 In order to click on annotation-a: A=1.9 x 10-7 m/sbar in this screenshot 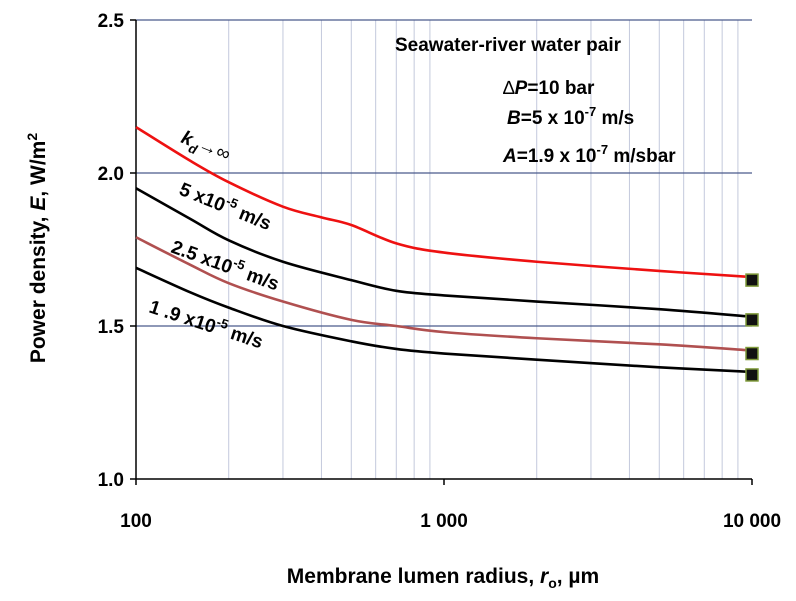, I will do `click(589, 154)`.